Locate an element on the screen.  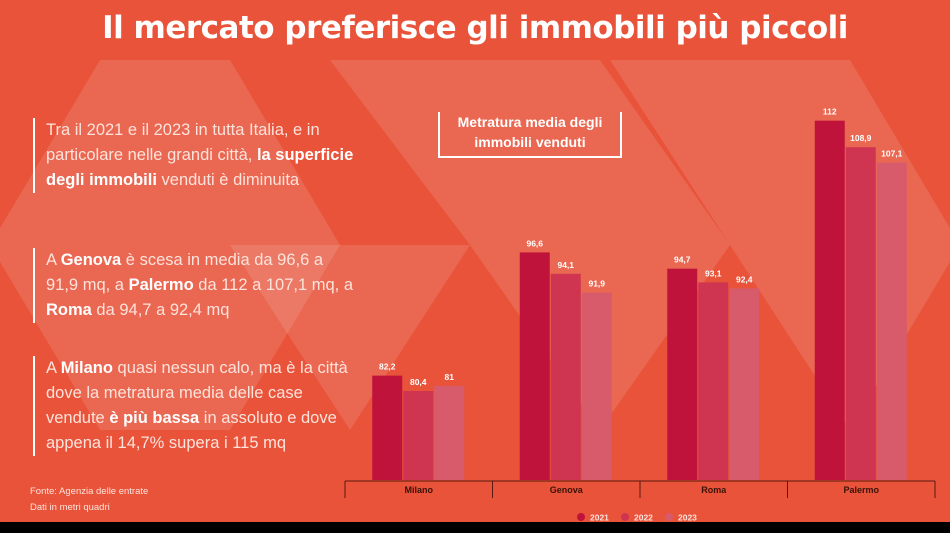
value-label: 91,9 is located at coordinates (596, 284).